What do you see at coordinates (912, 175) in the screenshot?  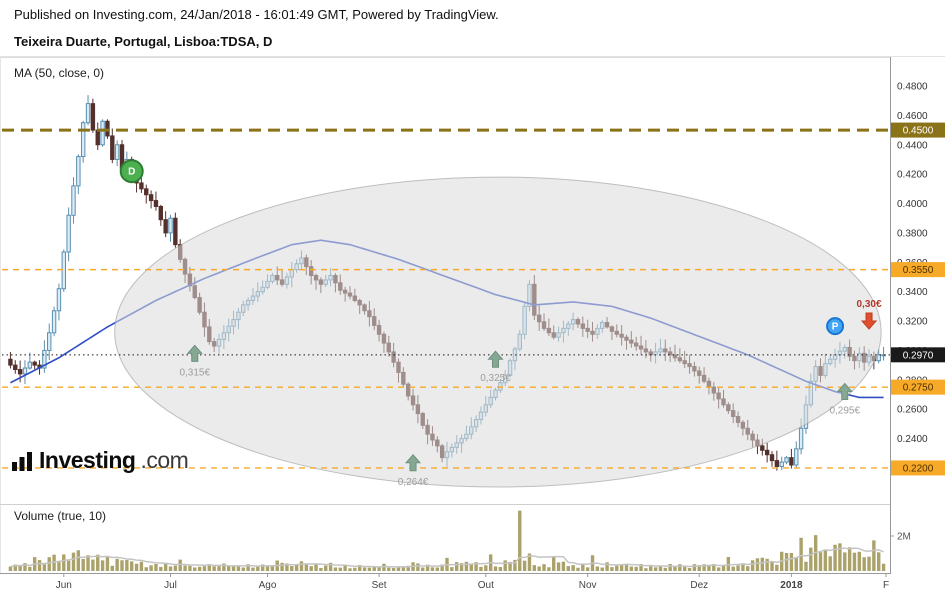 I see `svg-text: 0.4200` at bounding box center [912, 175].